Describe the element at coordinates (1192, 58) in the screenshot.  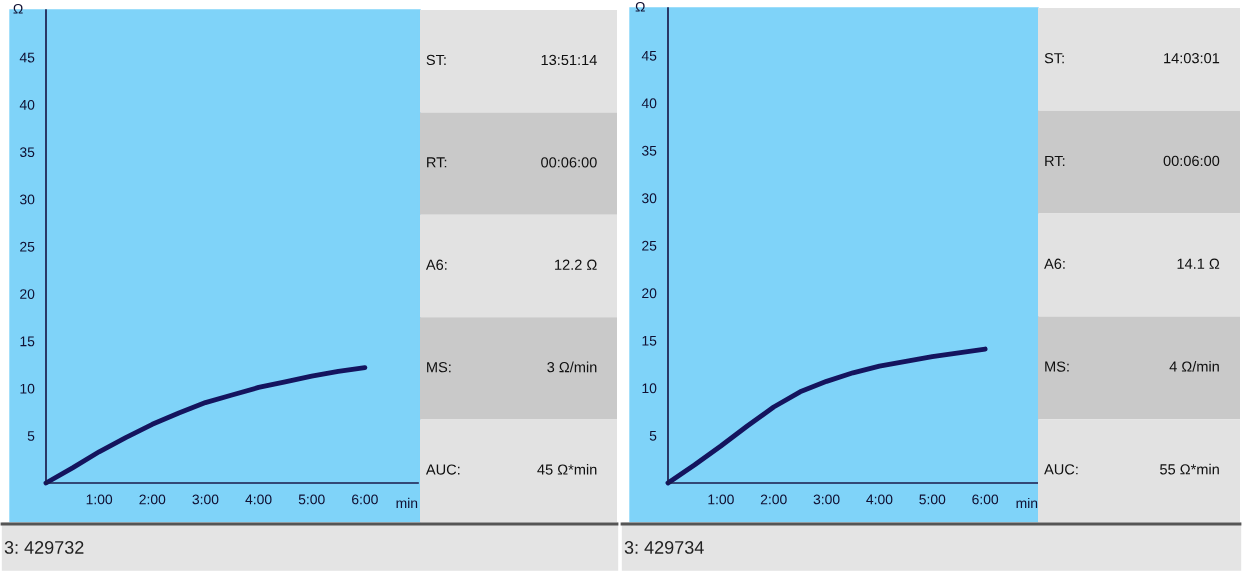
I see `text: 14:03:01` at that location.